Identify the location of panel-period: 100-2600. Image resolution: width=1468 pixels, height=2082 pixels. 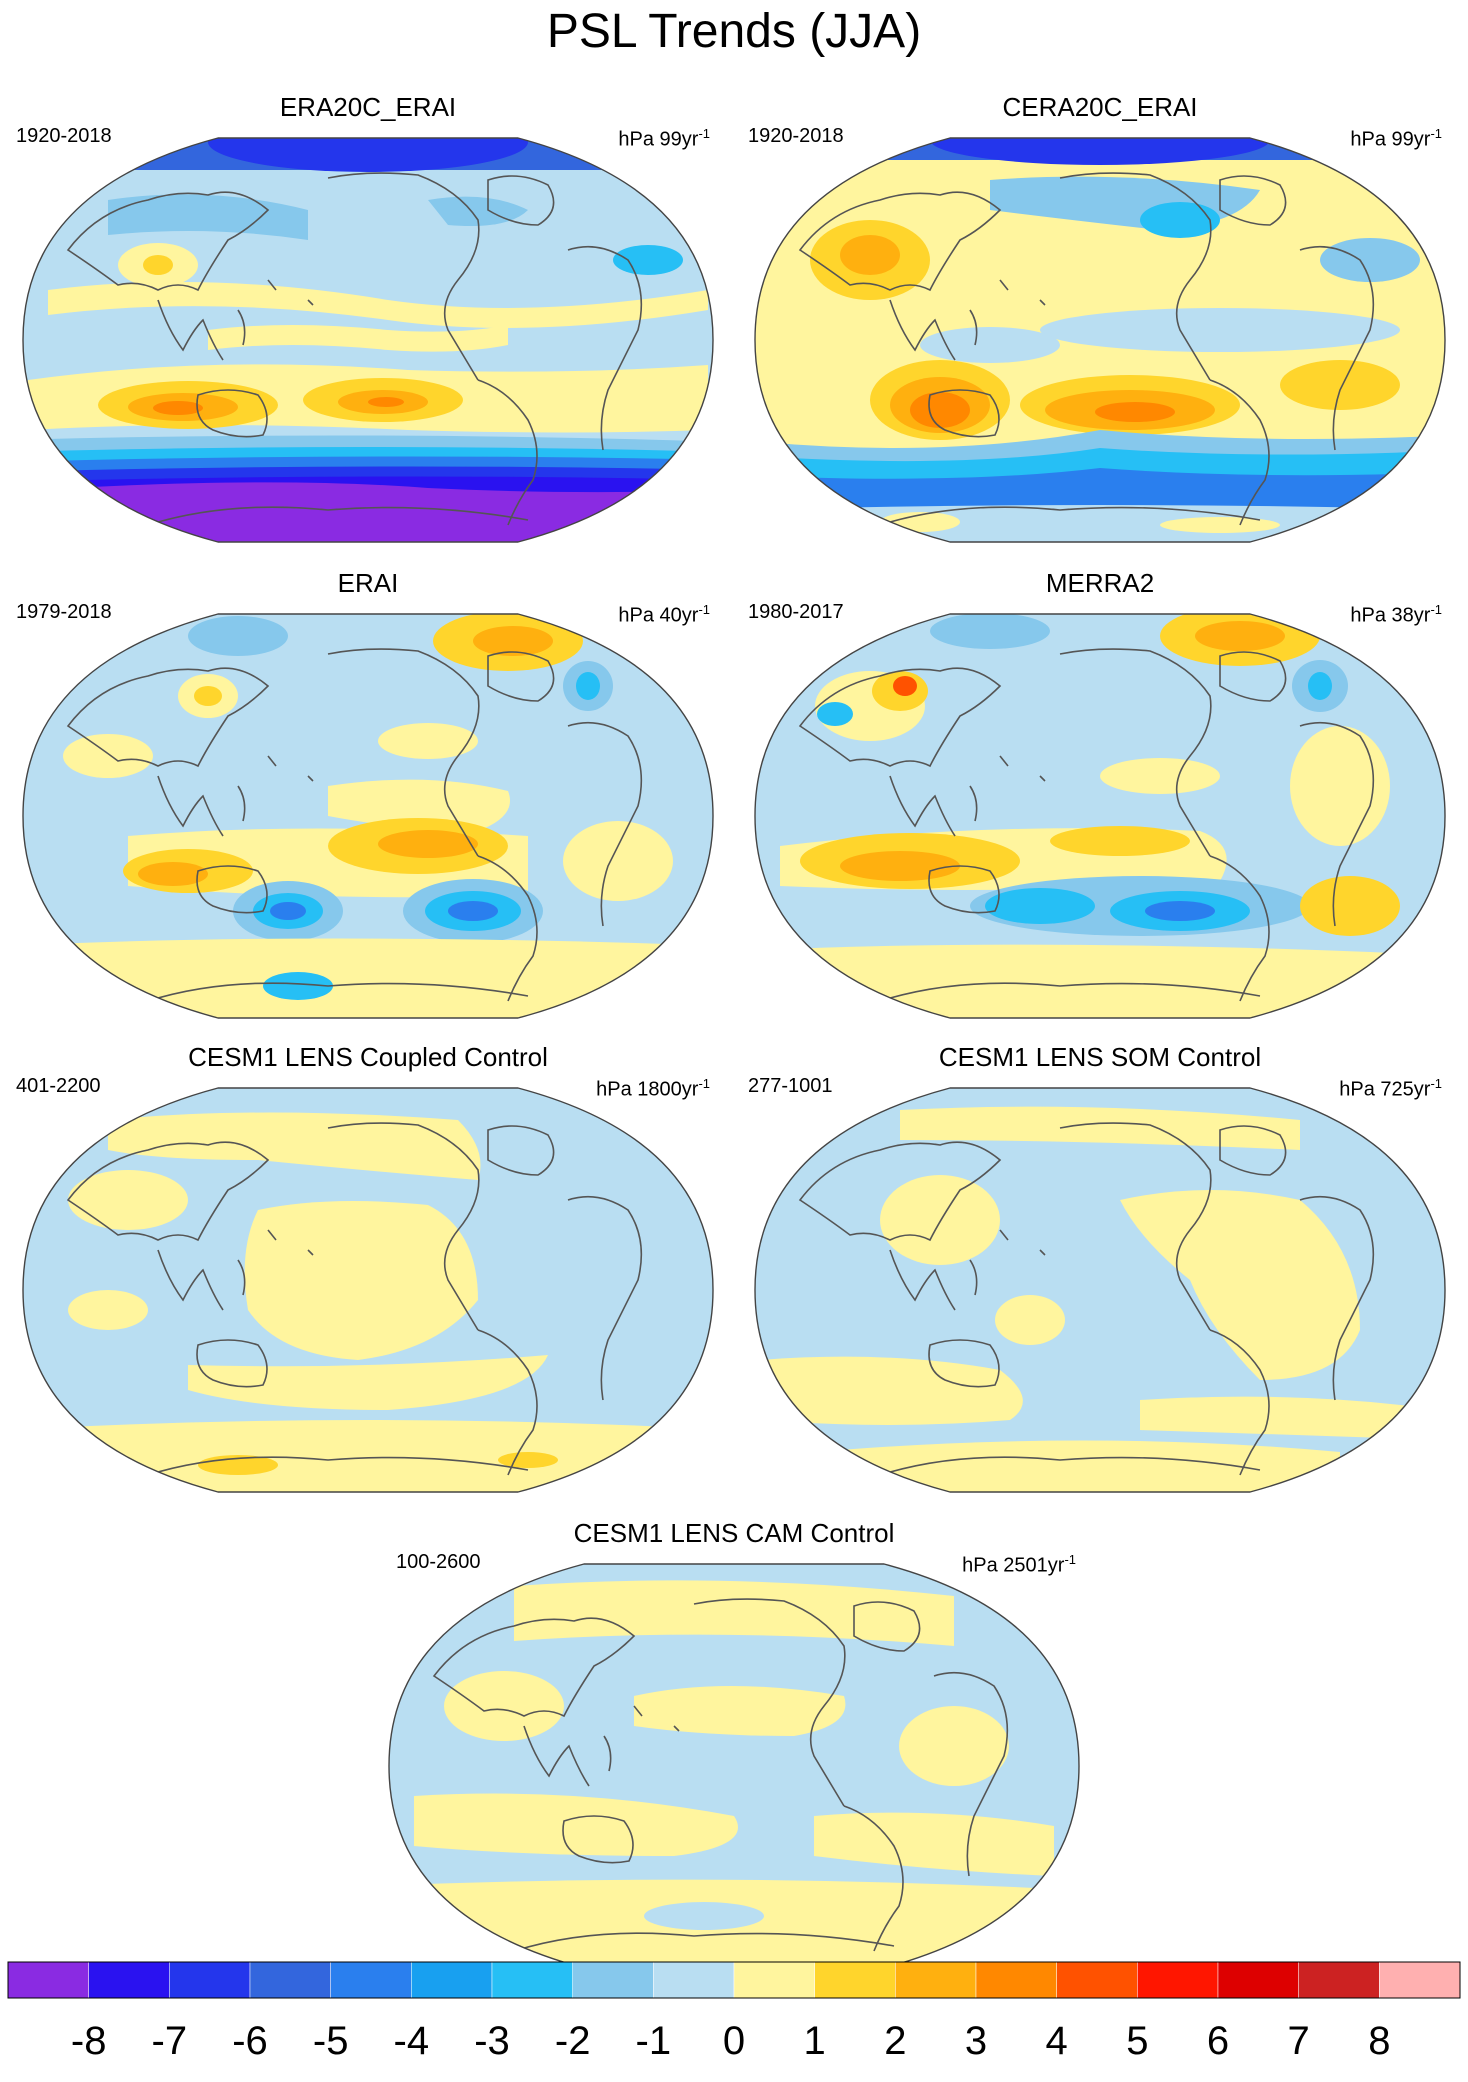
(438, 1562).